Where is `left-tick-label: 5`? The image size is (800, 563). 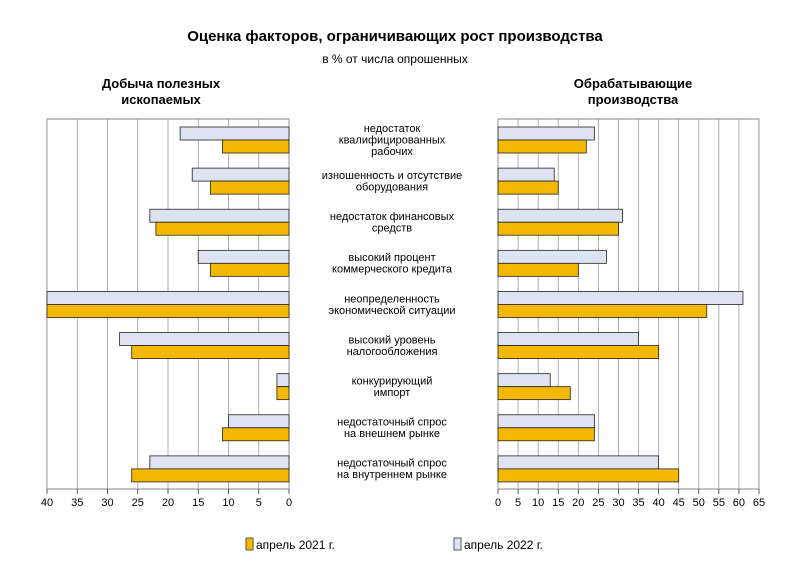
left-tick-label: 5 is located at coordinates (259, 503).